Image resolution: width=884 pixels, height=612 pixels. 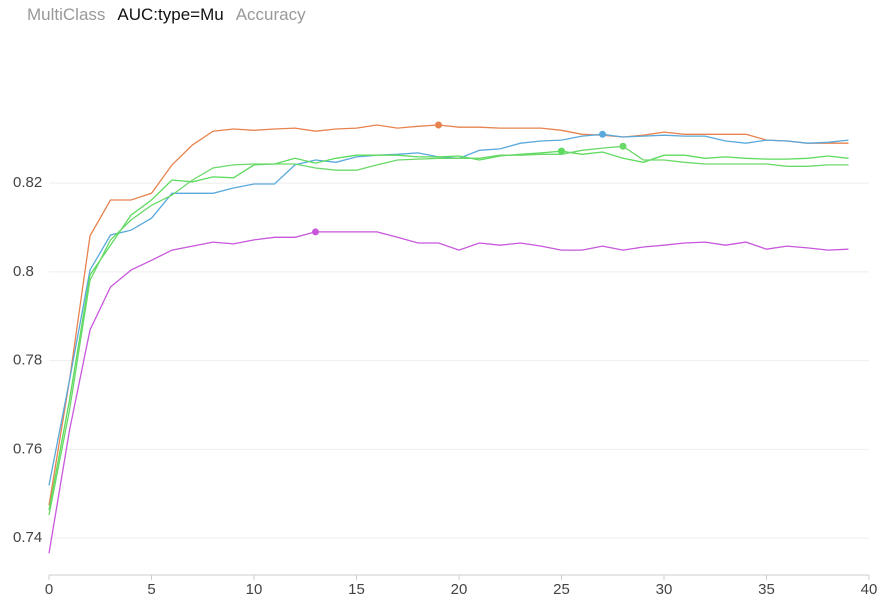 What do you see at coordinates (27, 448) in the screenshot?
I see `y-tick-label: 0.76` at bounding box center [27, 448].